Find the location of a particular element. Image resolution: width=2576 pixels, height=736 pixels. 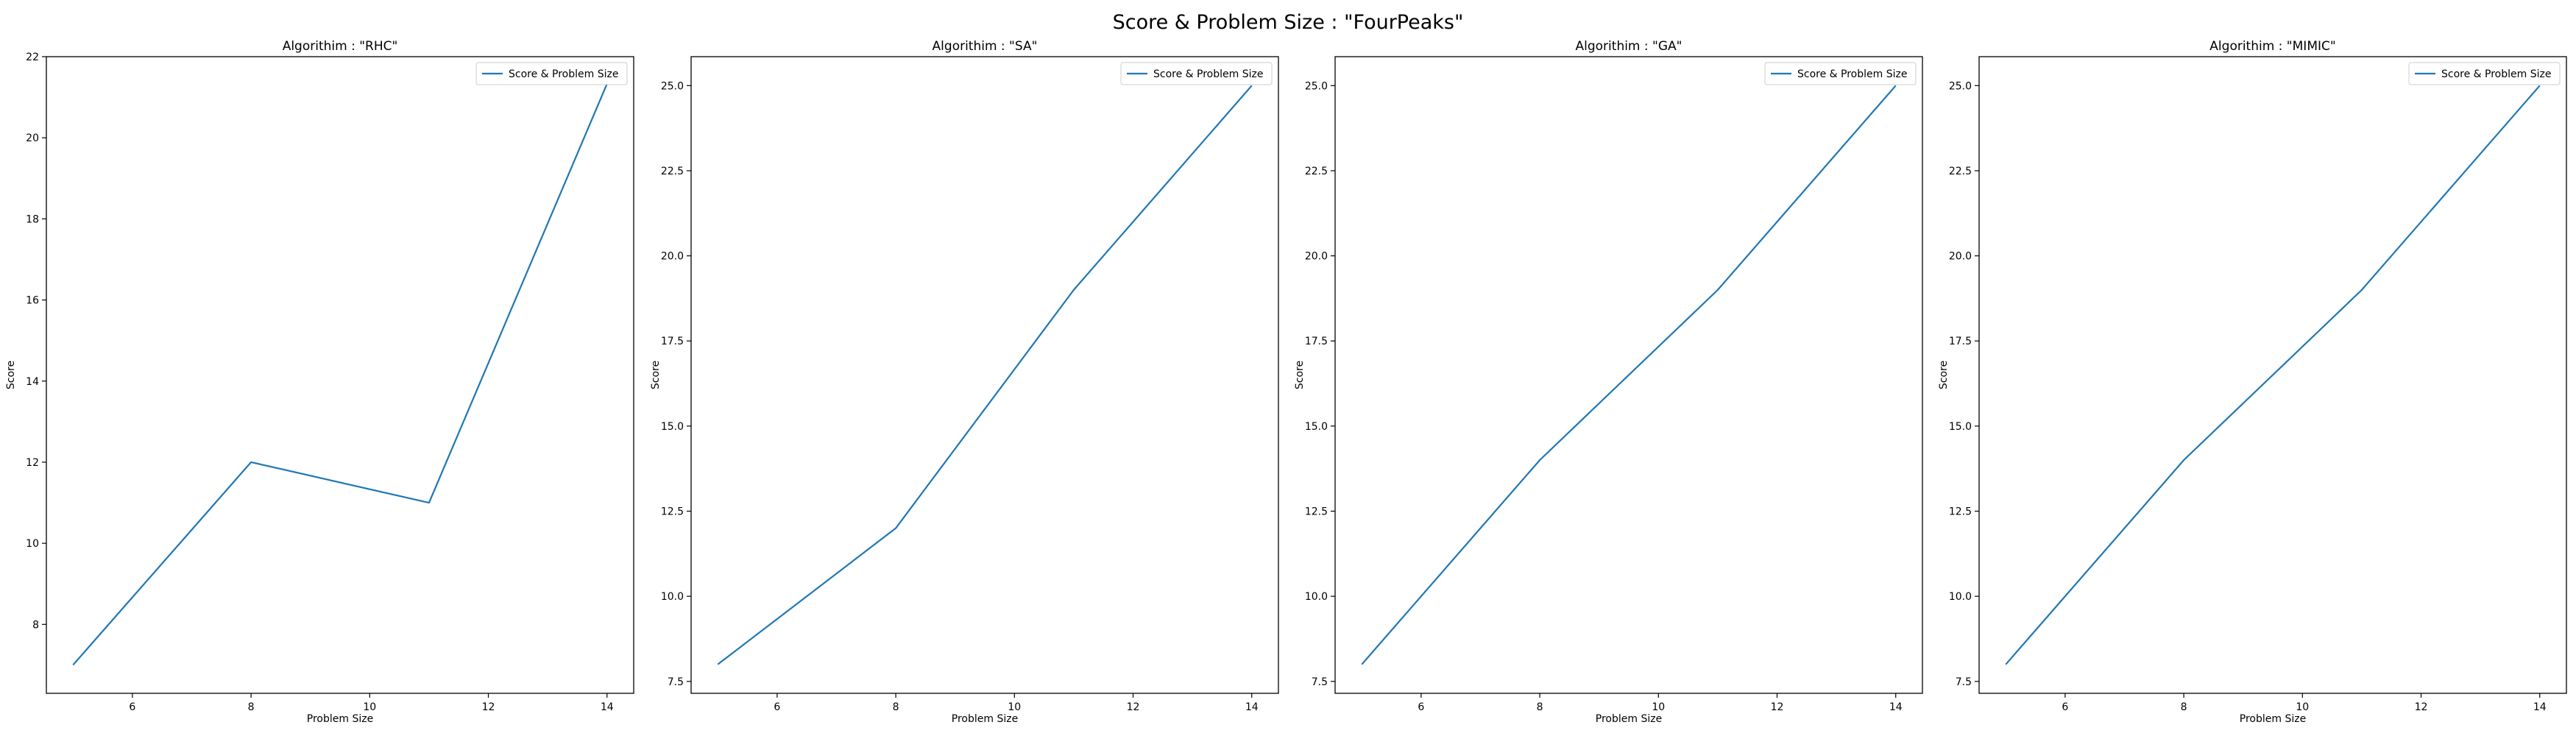

y-tick-label: 8 is located at coordinates (35, 625).